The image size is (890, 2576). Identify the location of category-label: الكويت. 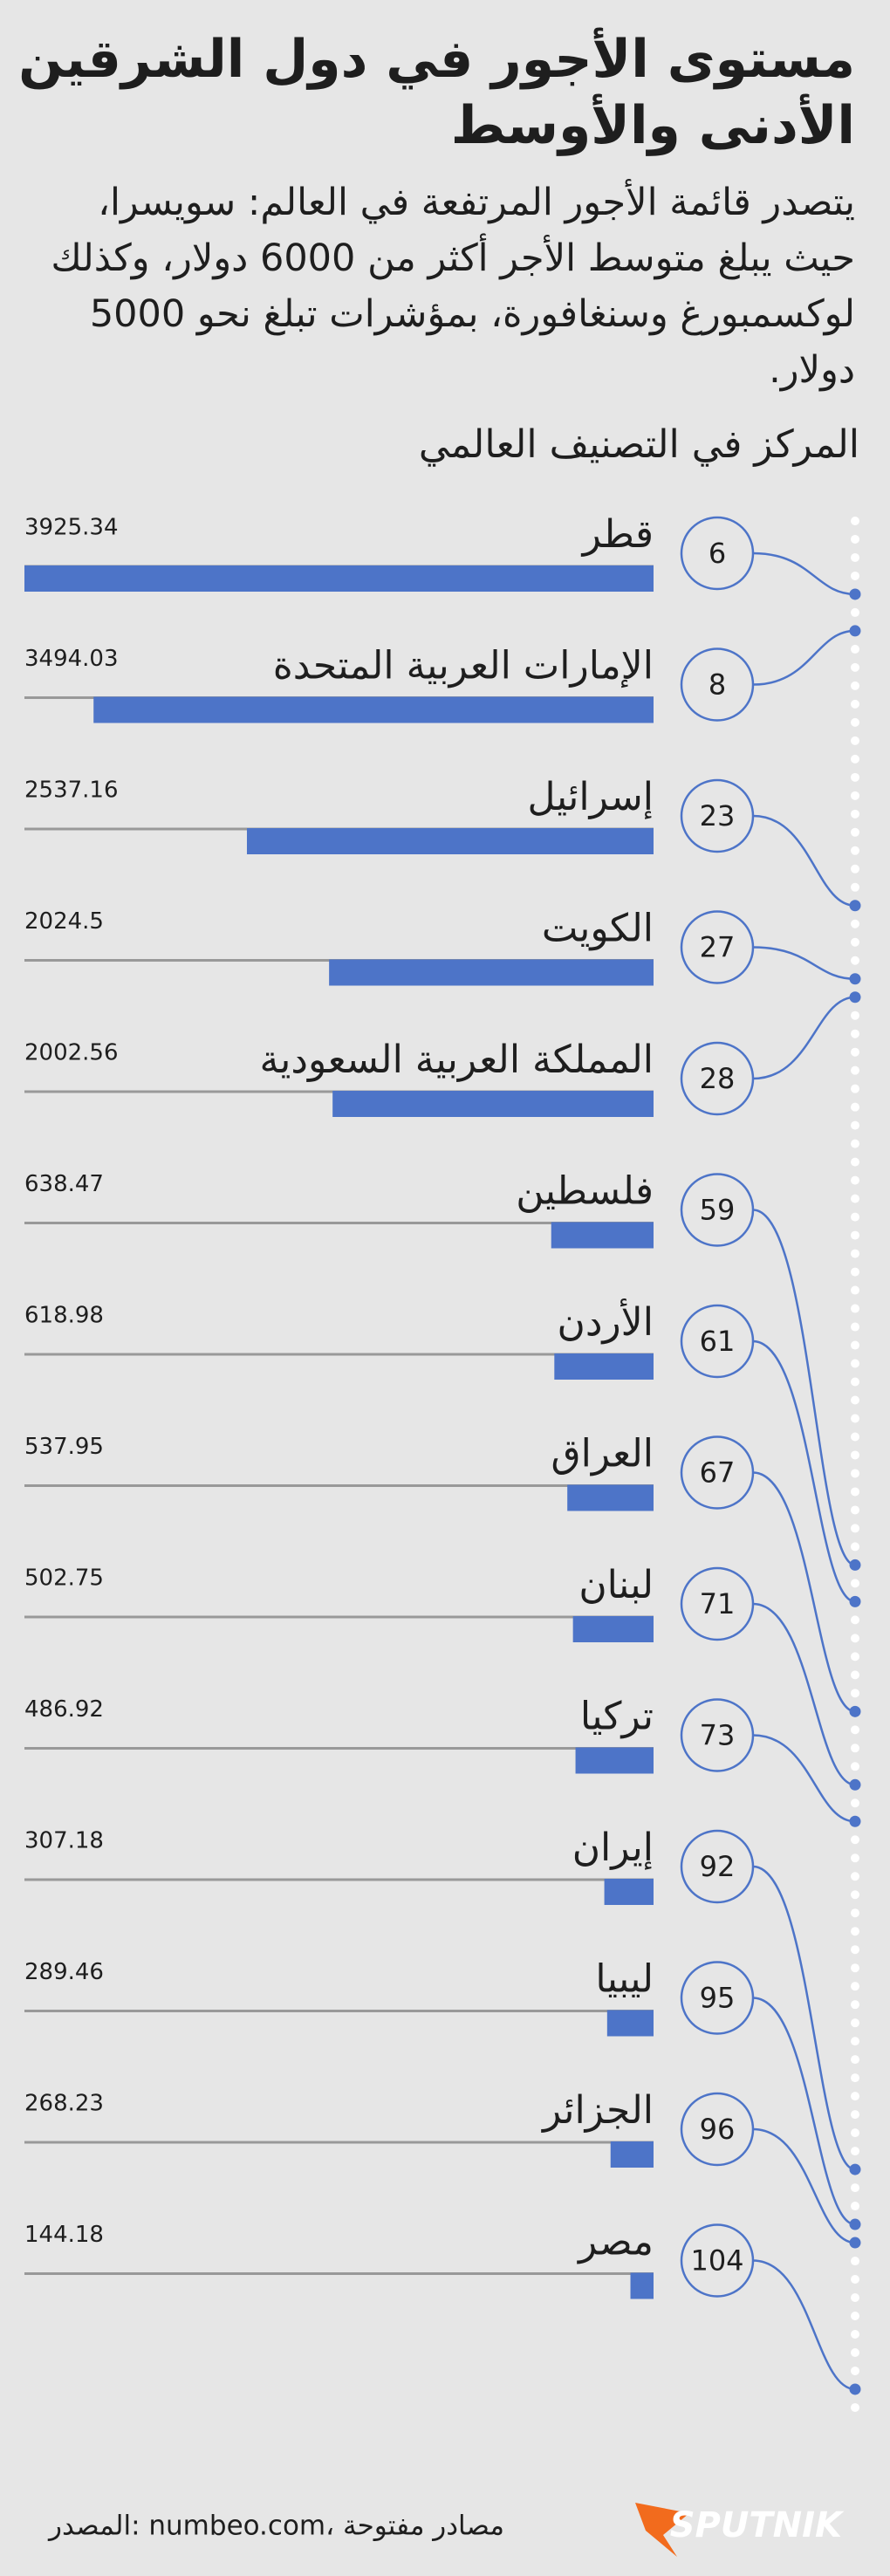
(598, 929).